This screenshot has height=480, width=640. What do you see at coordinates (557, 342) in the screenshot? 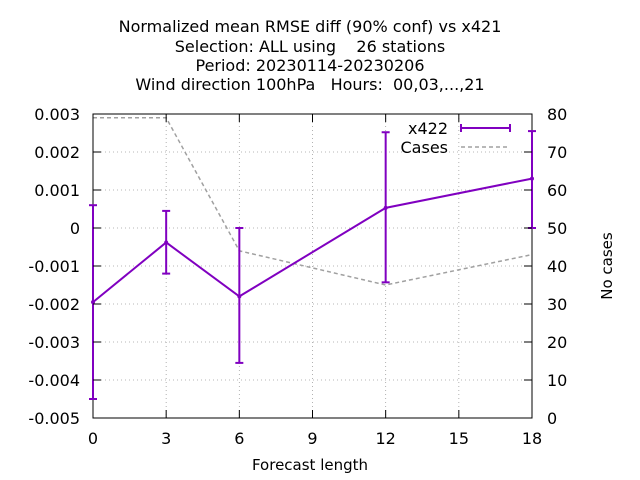
I see `y2-tick-label: 20` at bounding box center [557, 342].